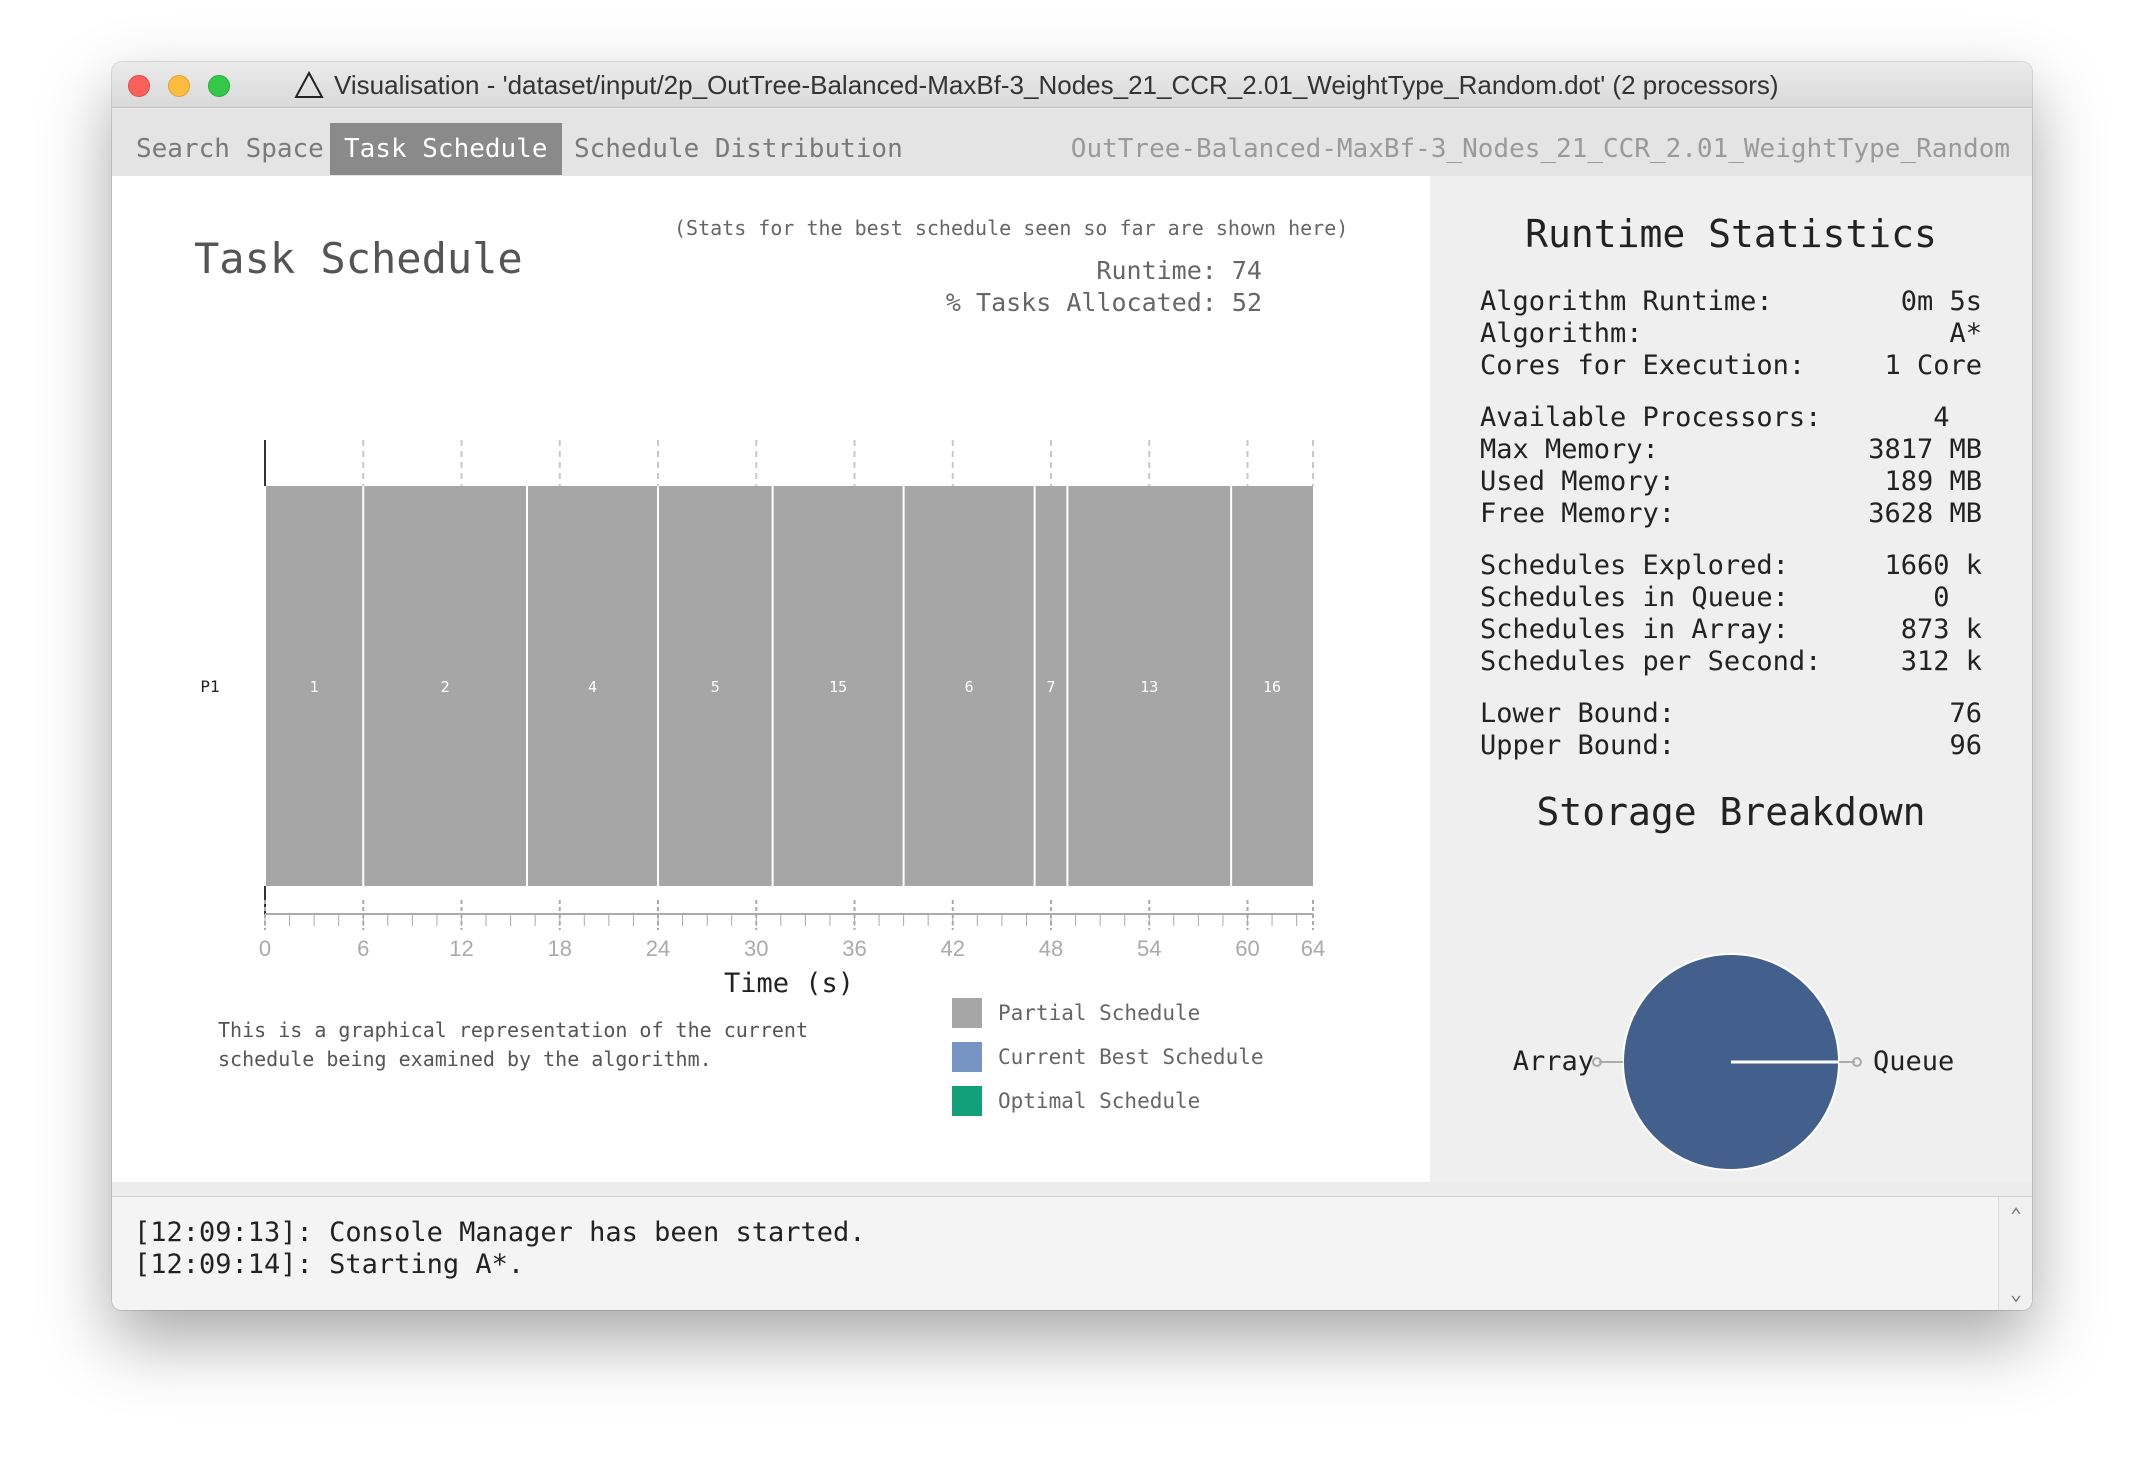 The width and height of the screenshot is (2144, 1468). I want to click on stat-label: Schedules in Array:, so click(1634, 629).